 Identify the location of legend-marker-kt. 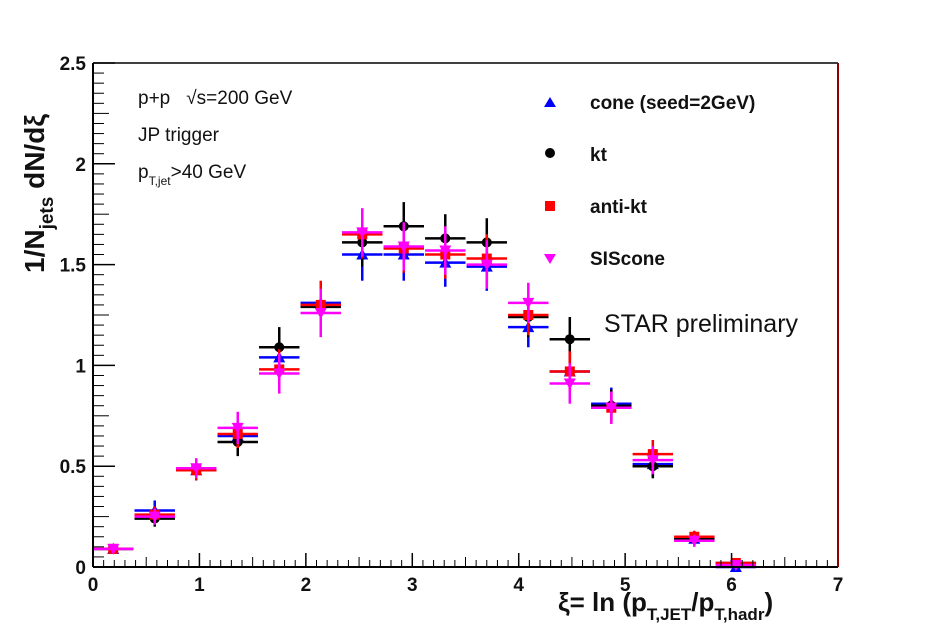
(550, 153).